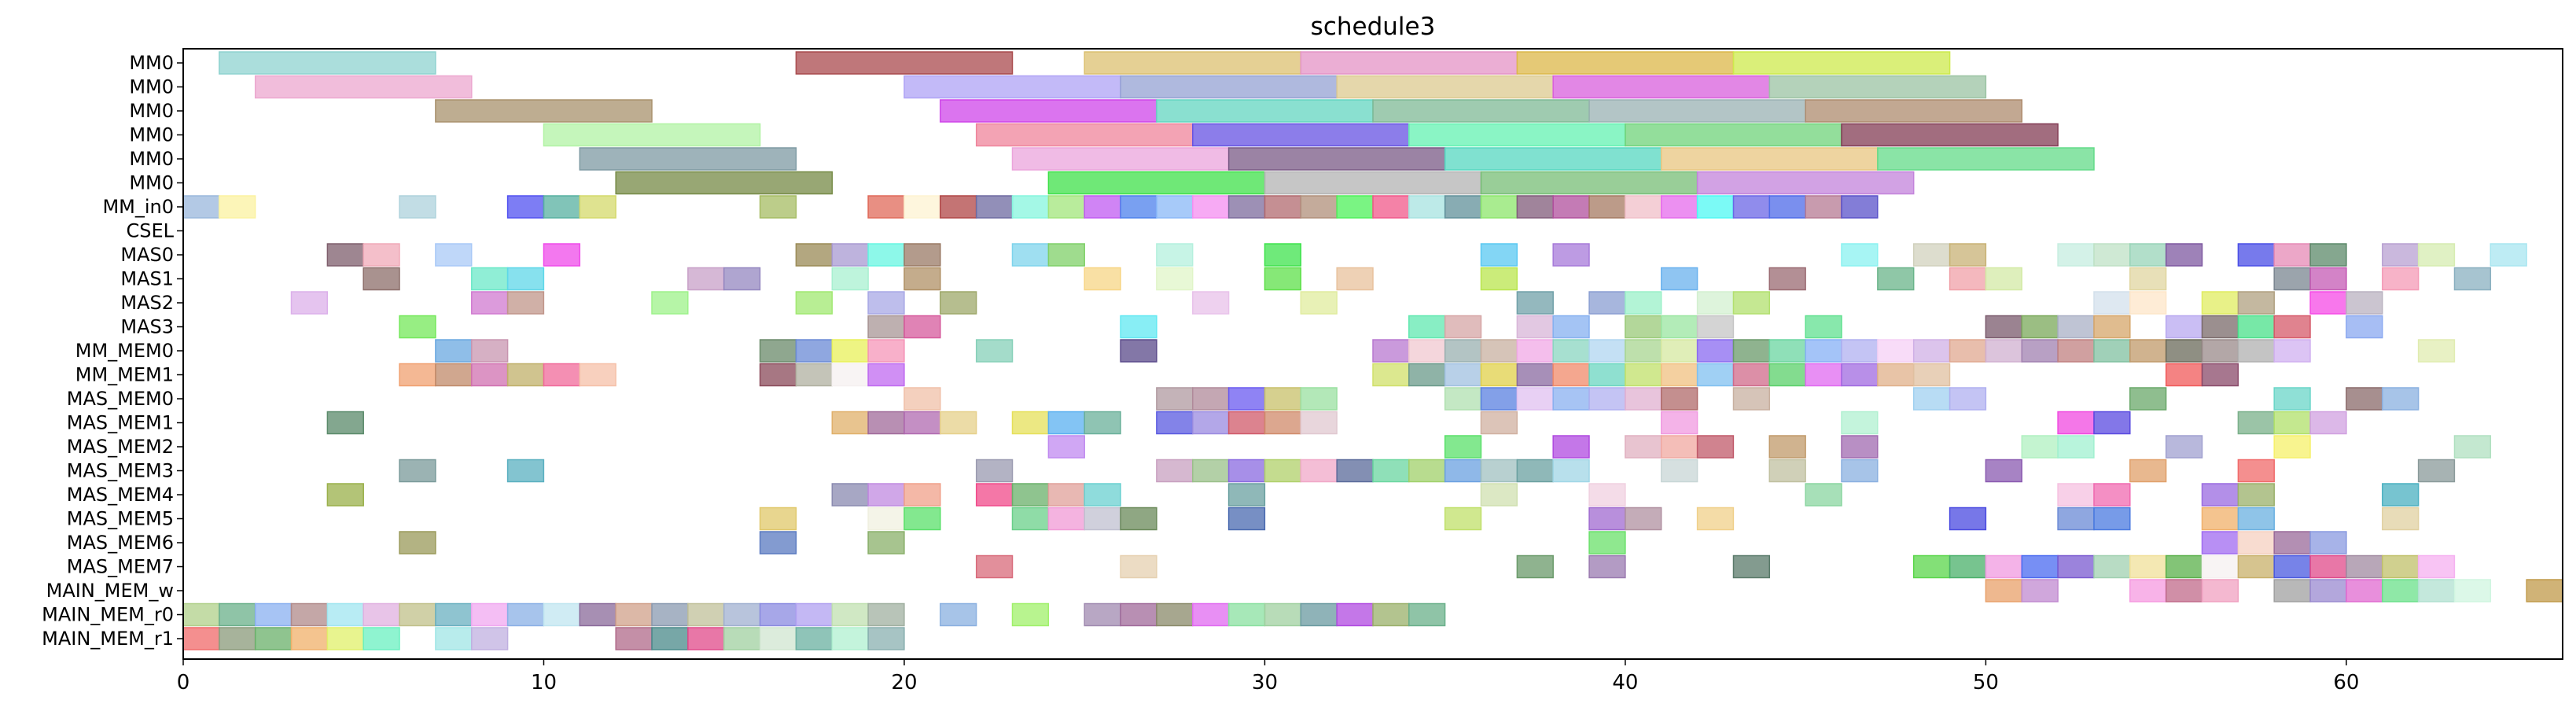 This screenshot has width=2576, height=711. What do you see at coordinates (150, 231) in the screenshot?
I see `row-label: CSEL` at bounding box center [150, 231].